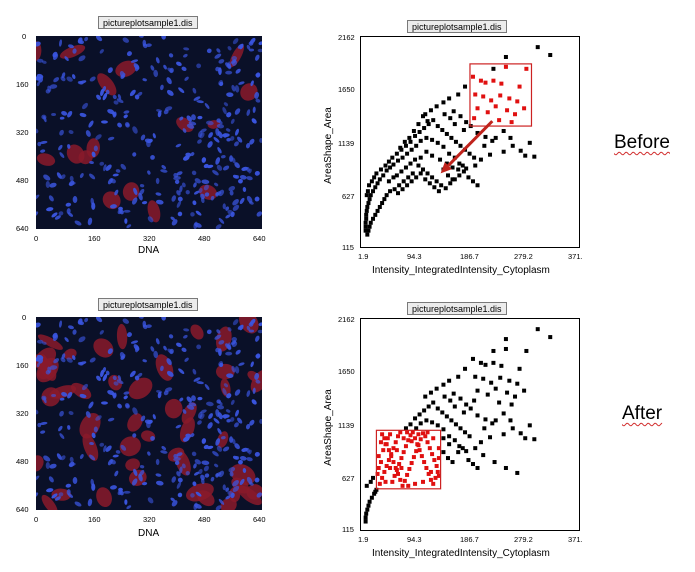 The width and height of the screenshot is (695, 572). I want to click on scatter-plot-after, so click(470, 424).